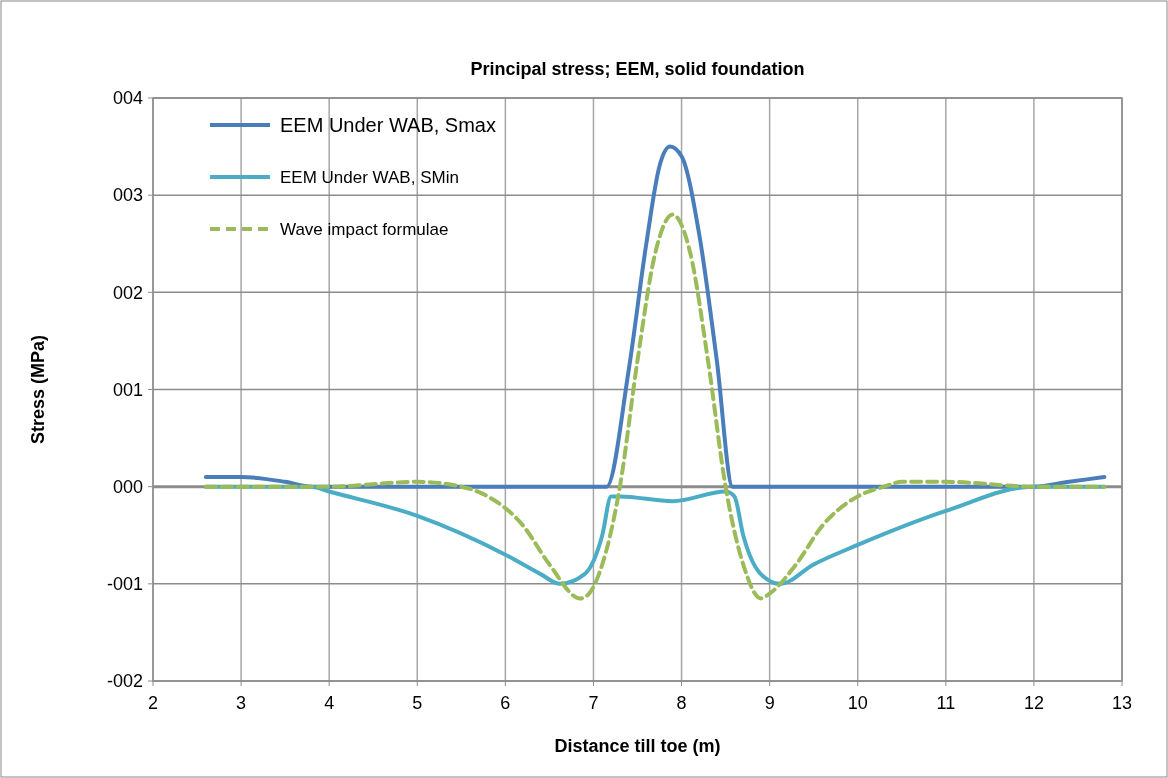  Describe the element at coordinates (637, 69) in the screenshot. I see `chart-title: Principal stress; EEM, solid foundation` at that location.